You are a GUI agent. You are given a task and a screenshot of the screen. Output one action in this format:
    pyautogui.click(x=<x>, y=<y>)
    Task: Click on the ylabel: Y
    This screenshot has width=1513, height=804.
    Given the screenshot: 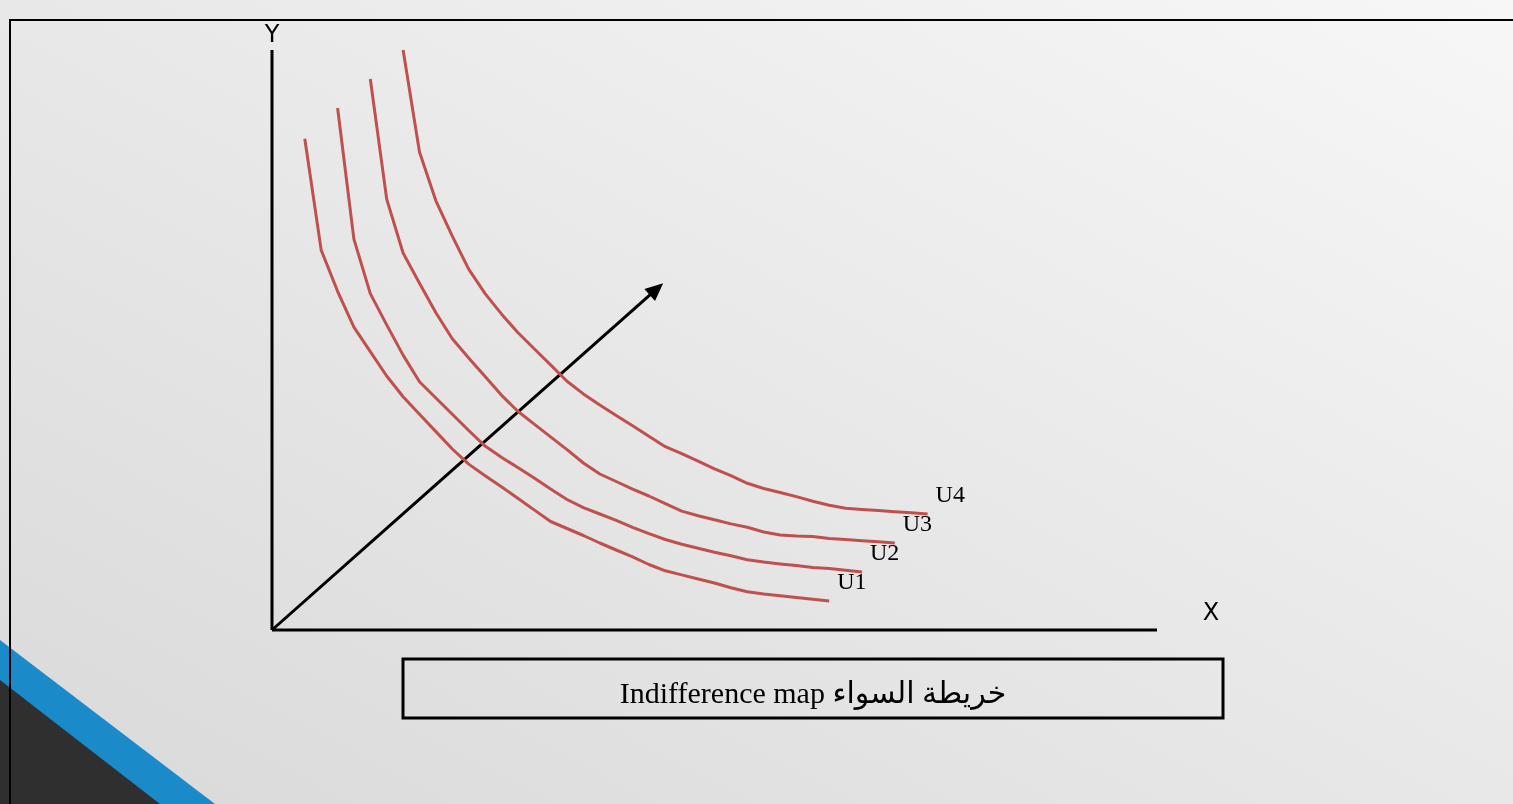 What is the action you would take?
    pyautogui.click(x=272, y=34)
    